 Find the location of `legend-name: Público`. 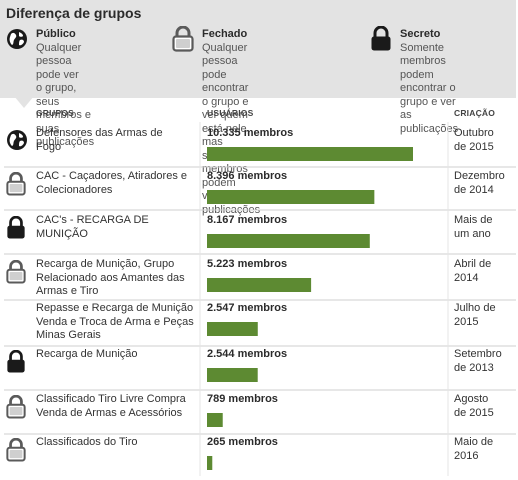

legend-name: Público is located at coordinates (56, 34).